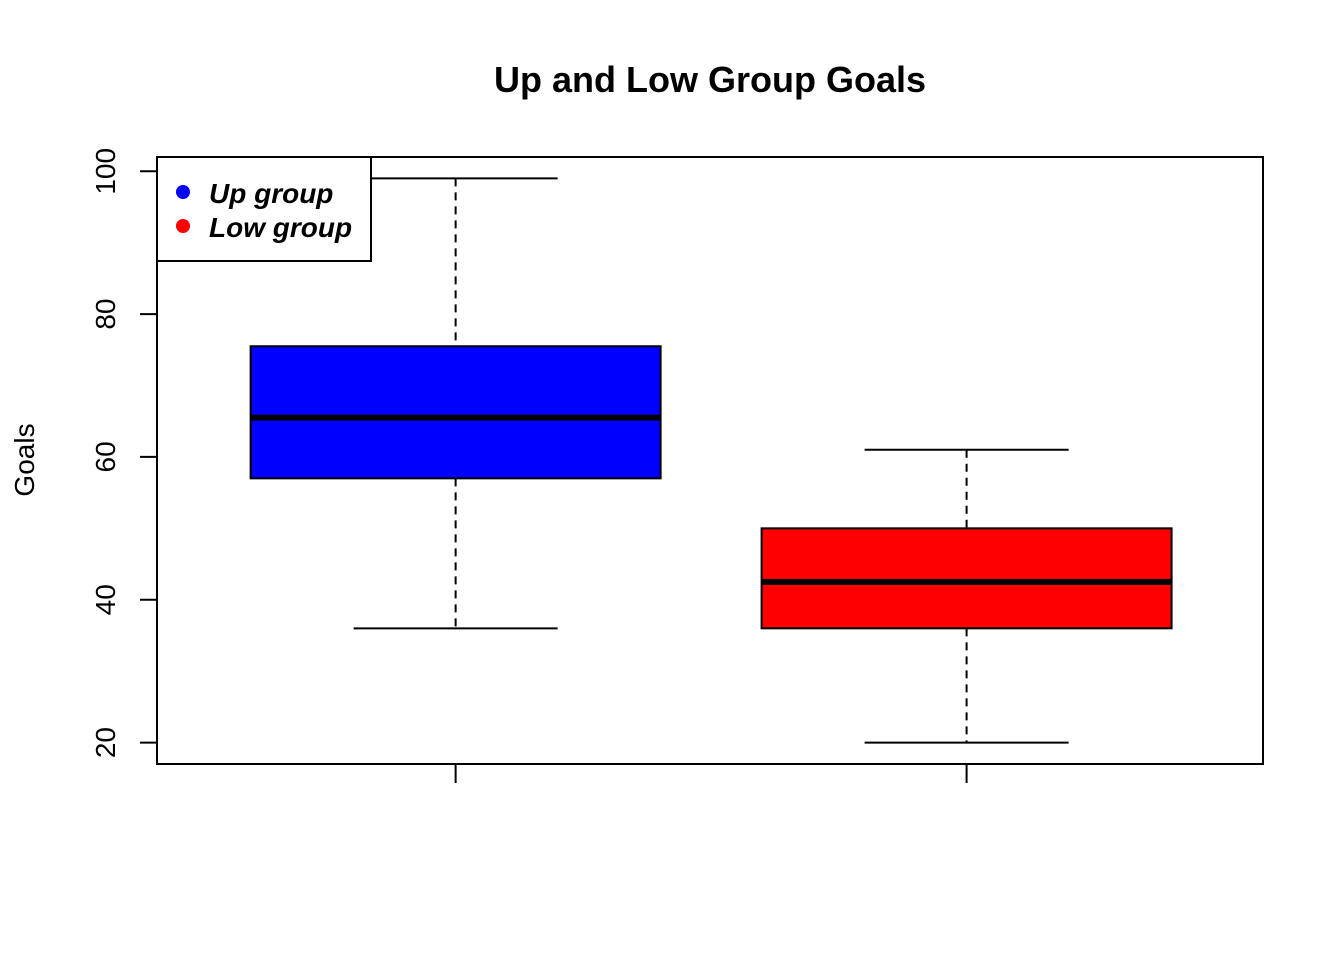 The height and width of the screenshot is (960, 1344). I want to click on box-low-group, so click(966, 578).